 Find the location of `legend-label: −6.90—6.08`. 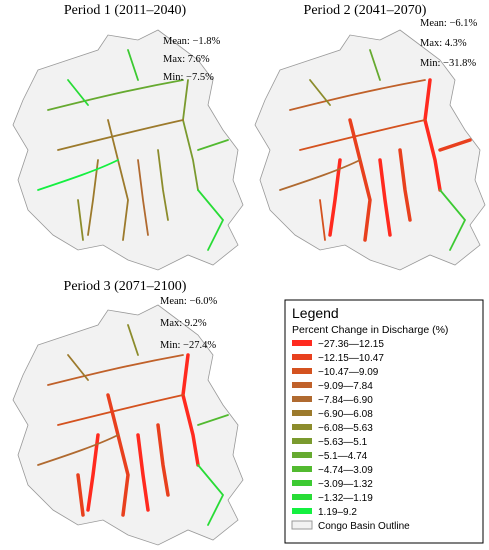

legend-label: −6.90—6.08 is located at coordinates (345, 414).